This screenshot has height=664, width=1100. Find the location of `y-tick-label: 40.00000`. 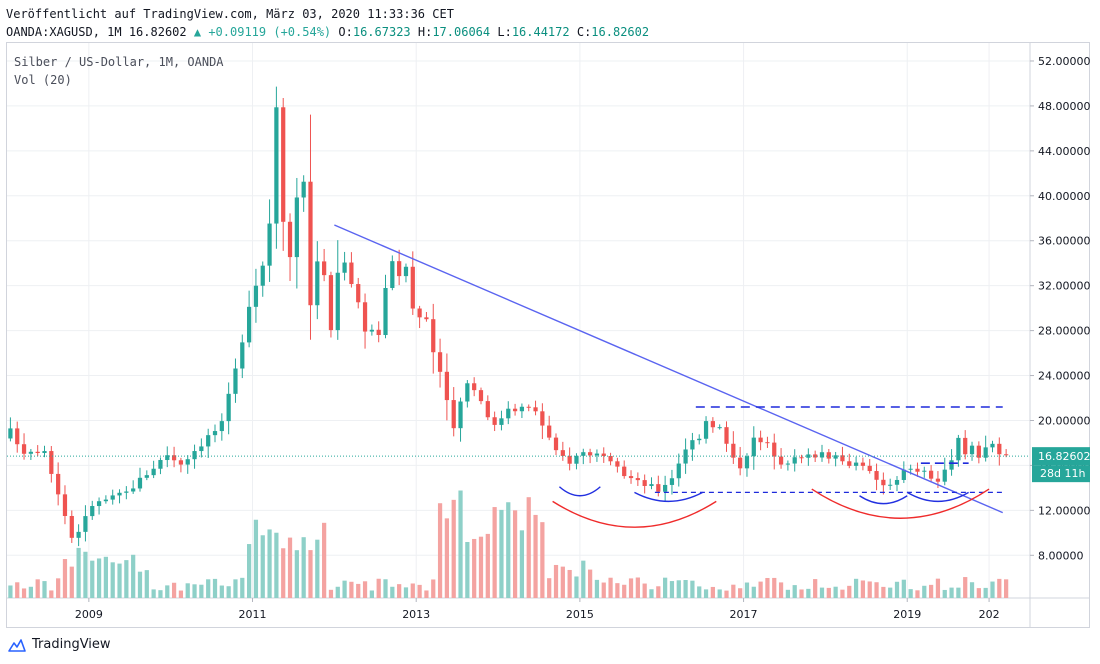

y-tick-label: 40.00000 is located at coordinates (1064, 196).